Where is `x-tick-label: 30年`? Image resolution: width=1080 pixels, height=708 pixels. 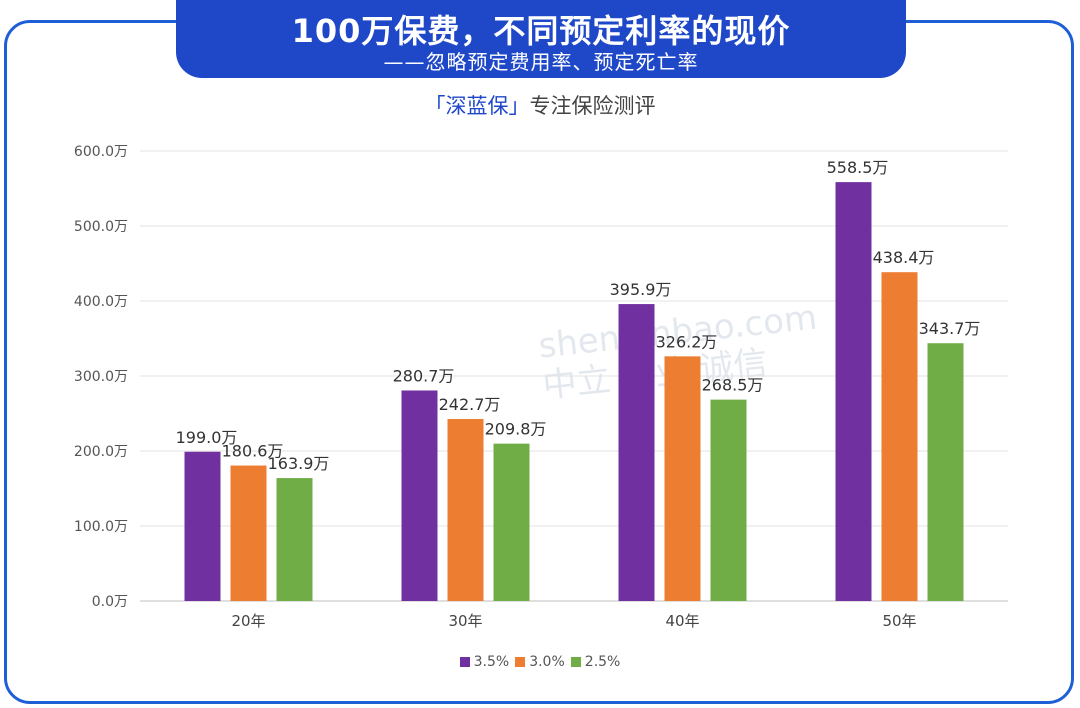
x-tick-label: 30年 is located at coordinates (465, 621).